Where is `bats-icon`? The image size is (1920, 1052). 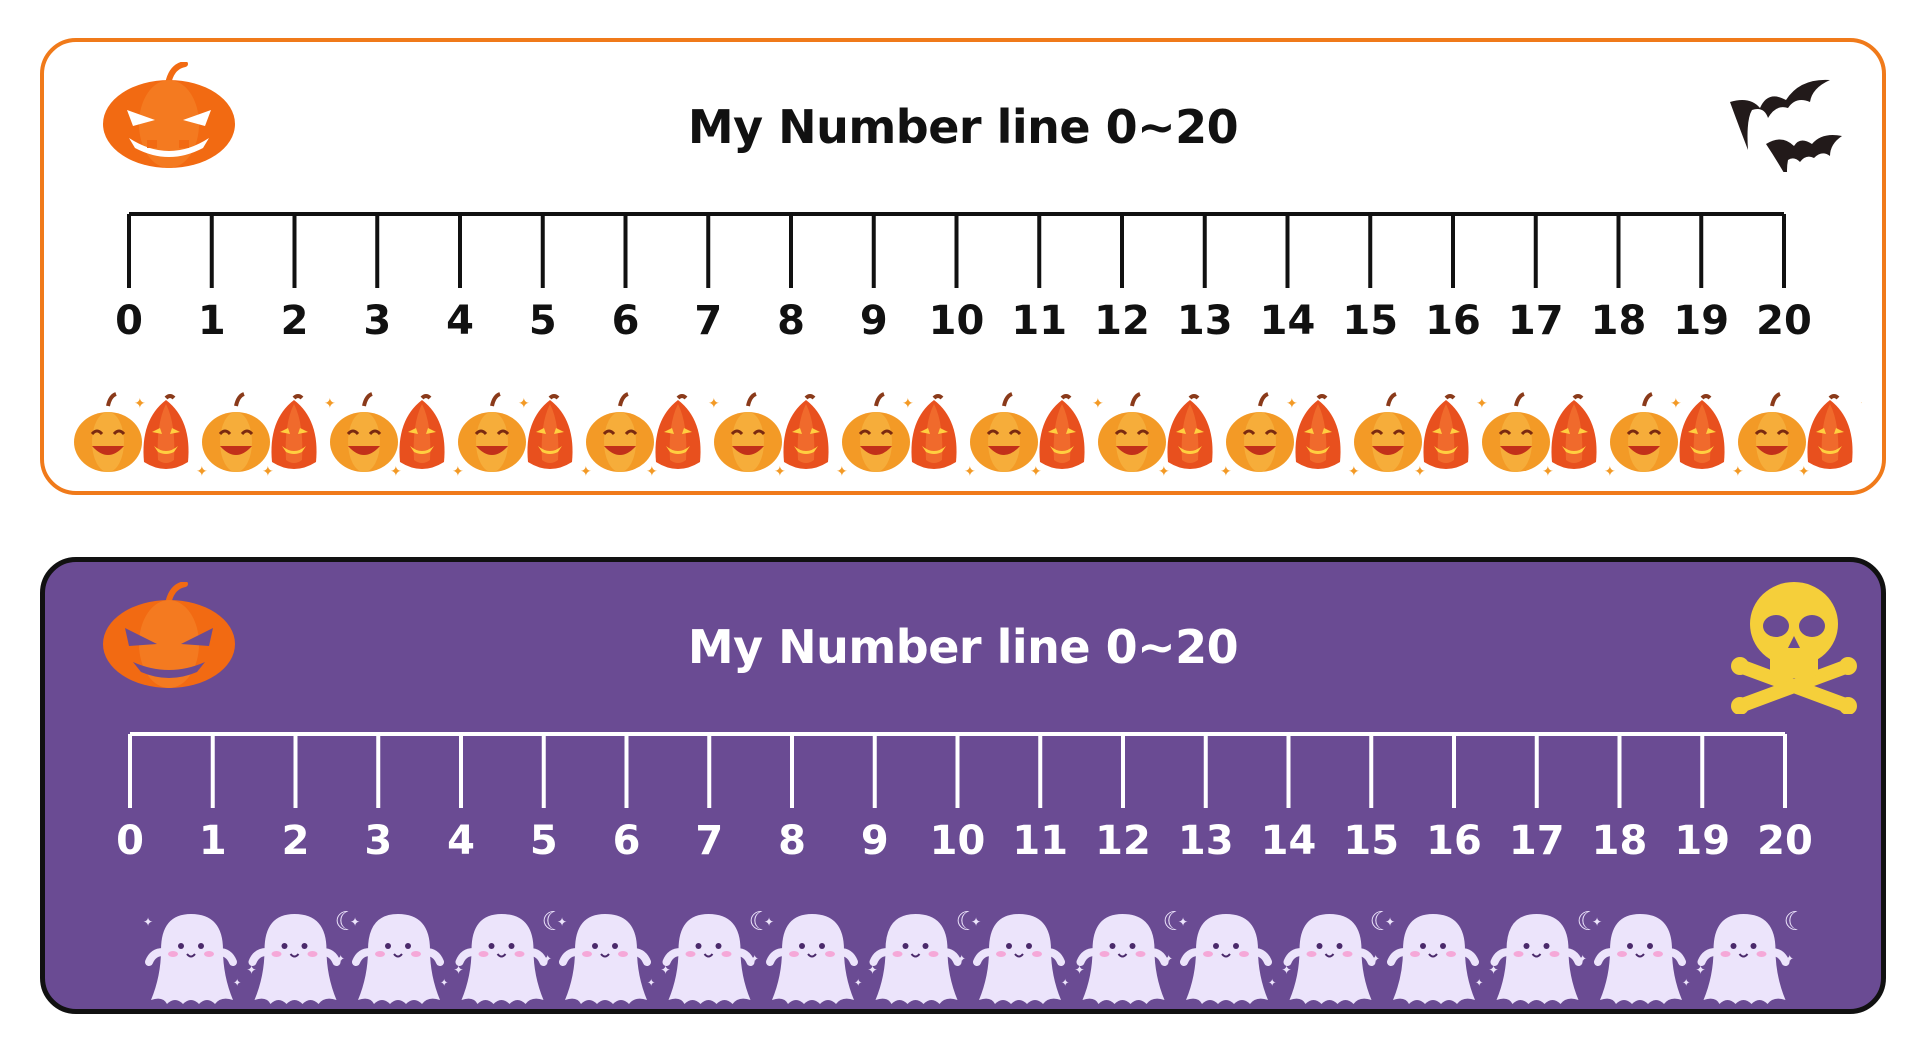
bats-icon is located at coordinates (1790, 116).